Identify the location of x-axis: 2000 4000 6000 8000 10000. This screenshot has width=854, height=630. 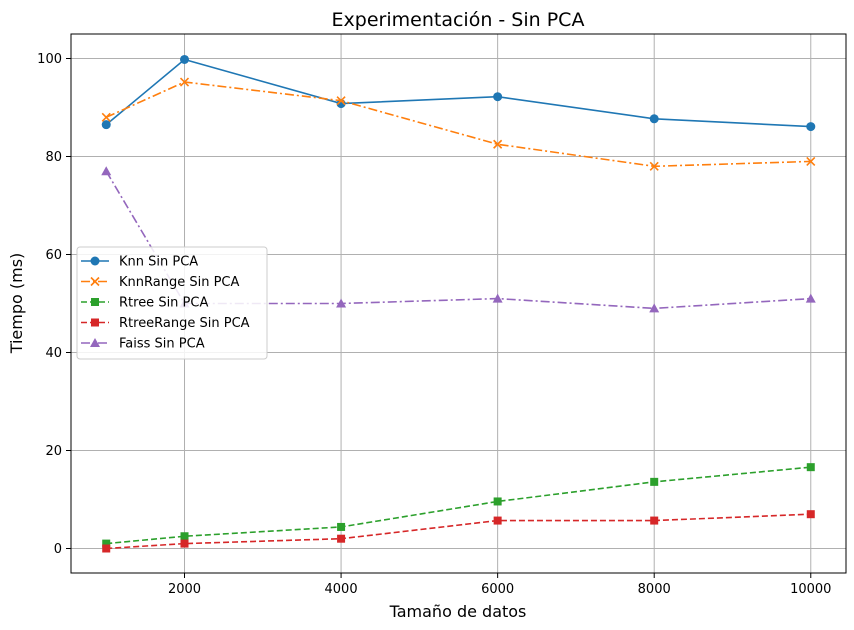
(499, 585).